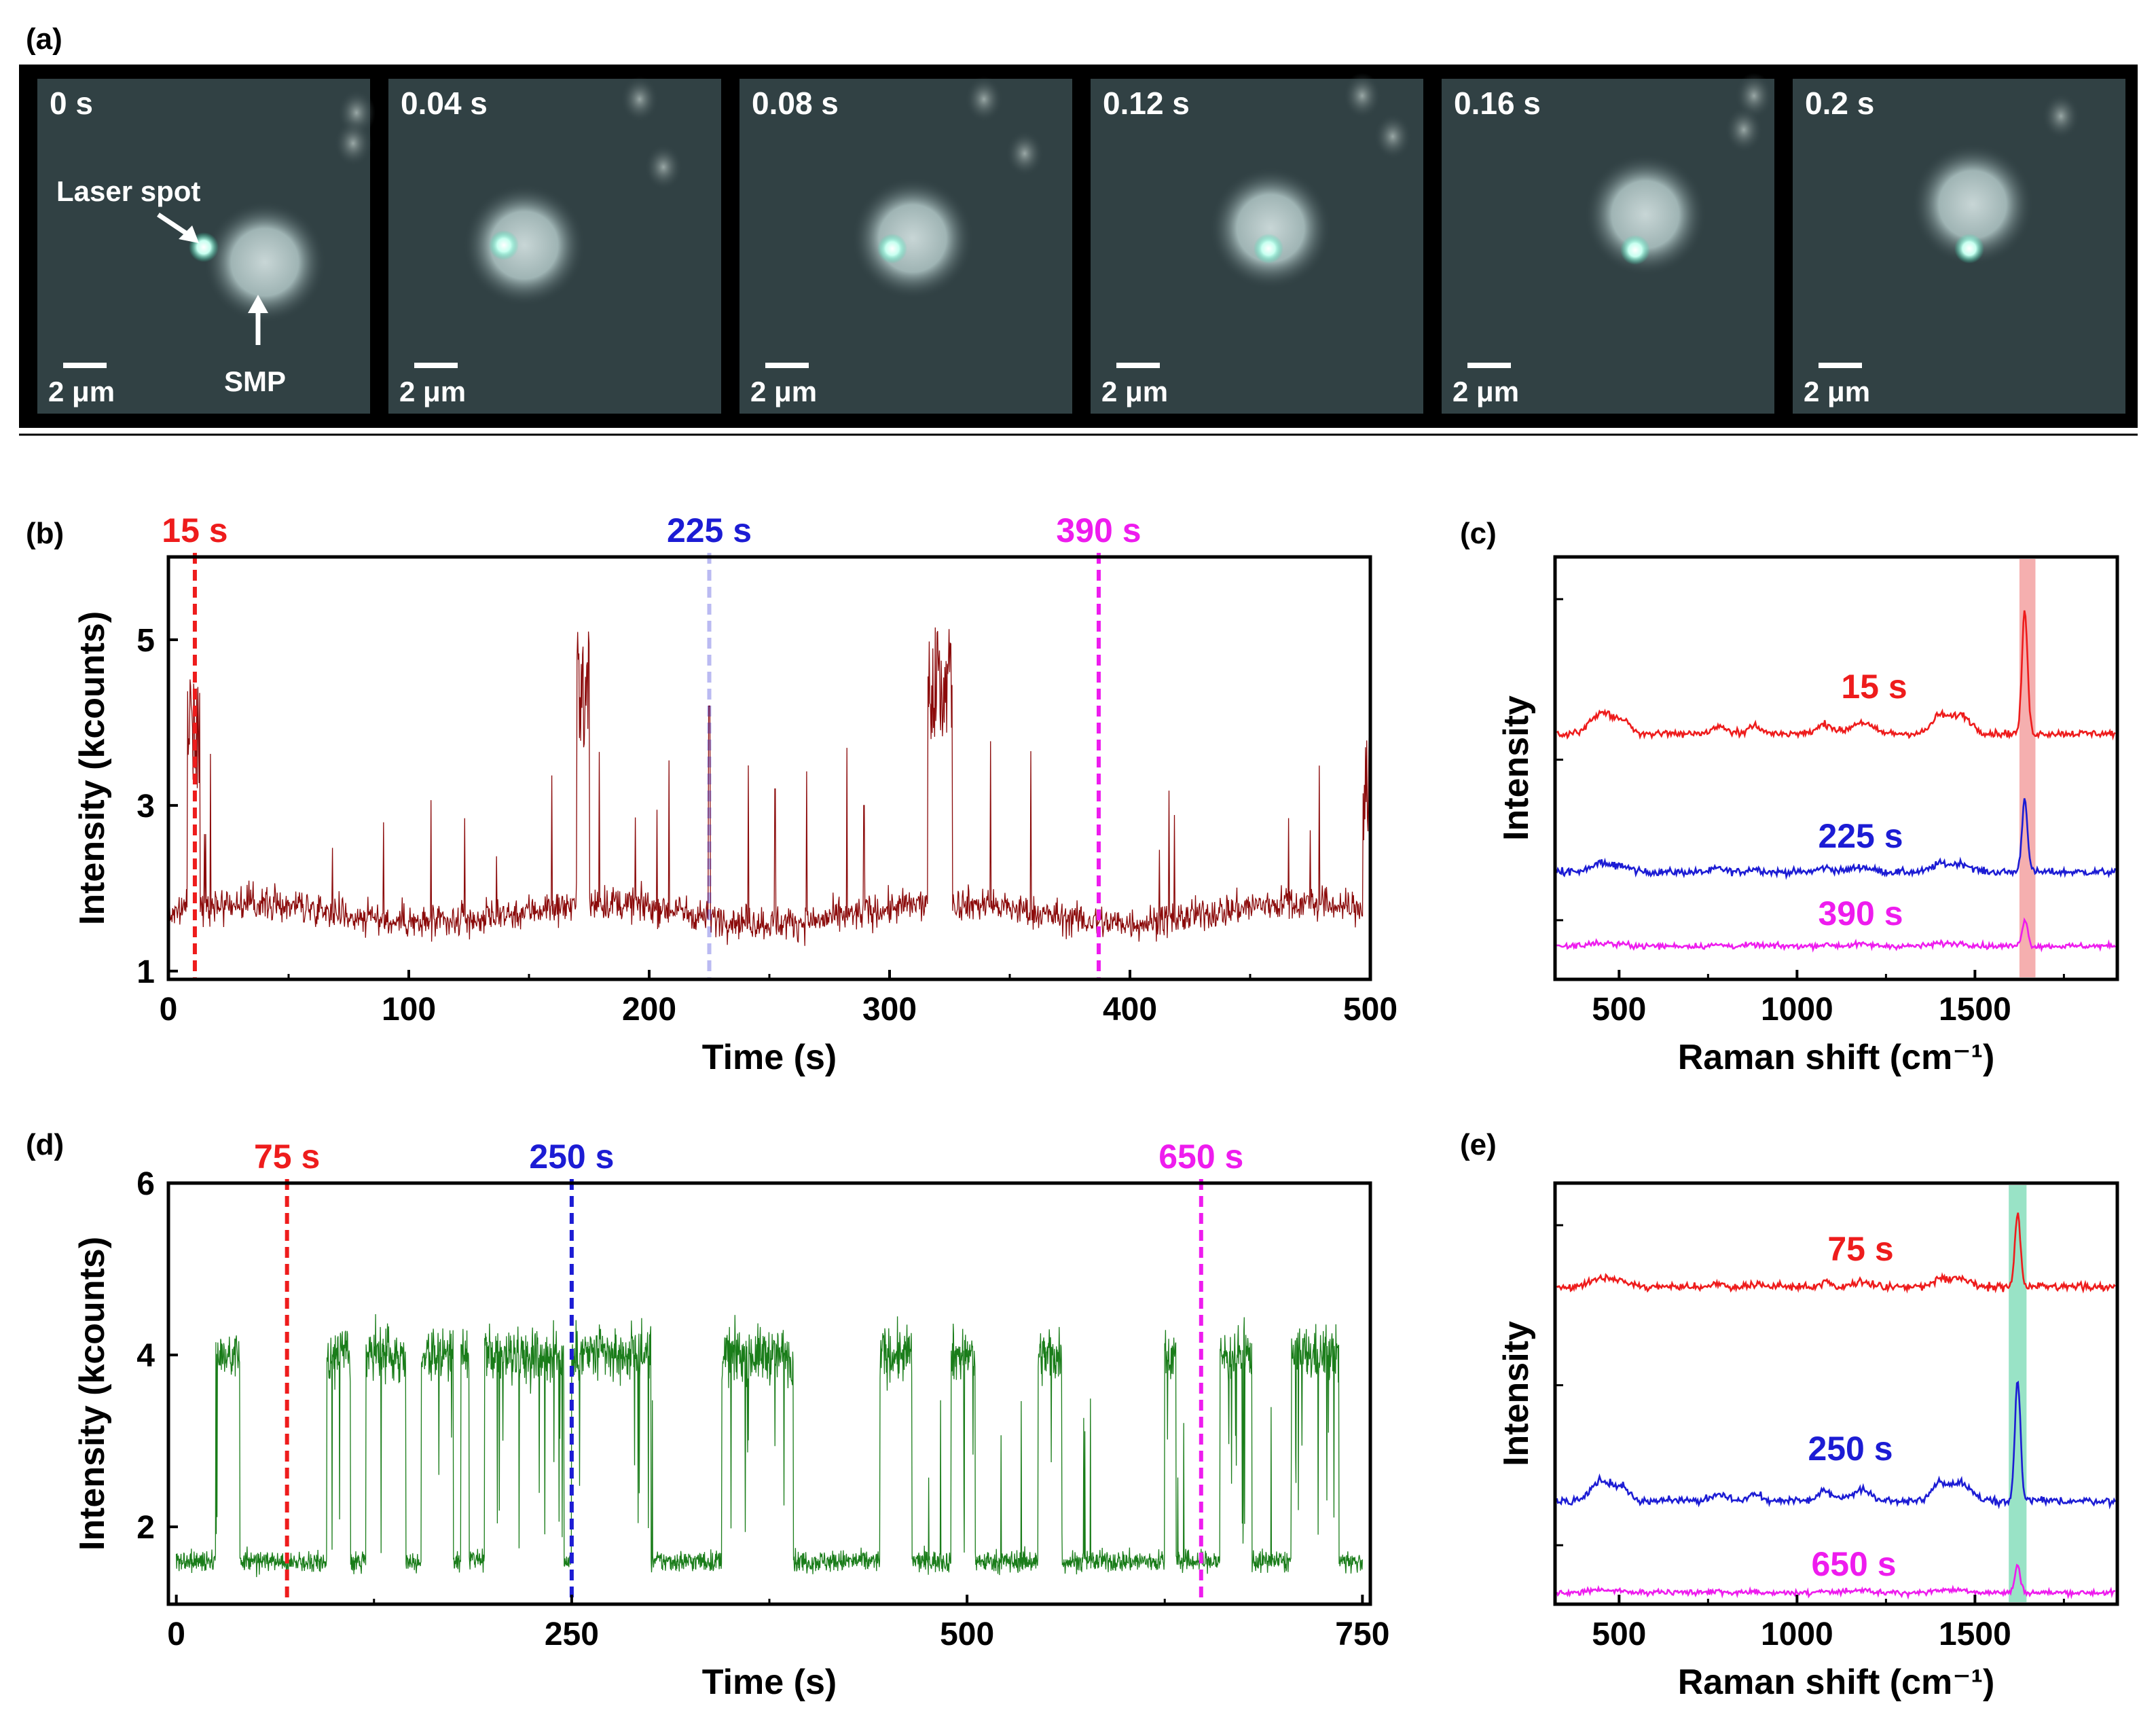 This screenshot has height=1721, width=2156. I want to click on frame-time-label: 0.08 s, so click(795, 103).